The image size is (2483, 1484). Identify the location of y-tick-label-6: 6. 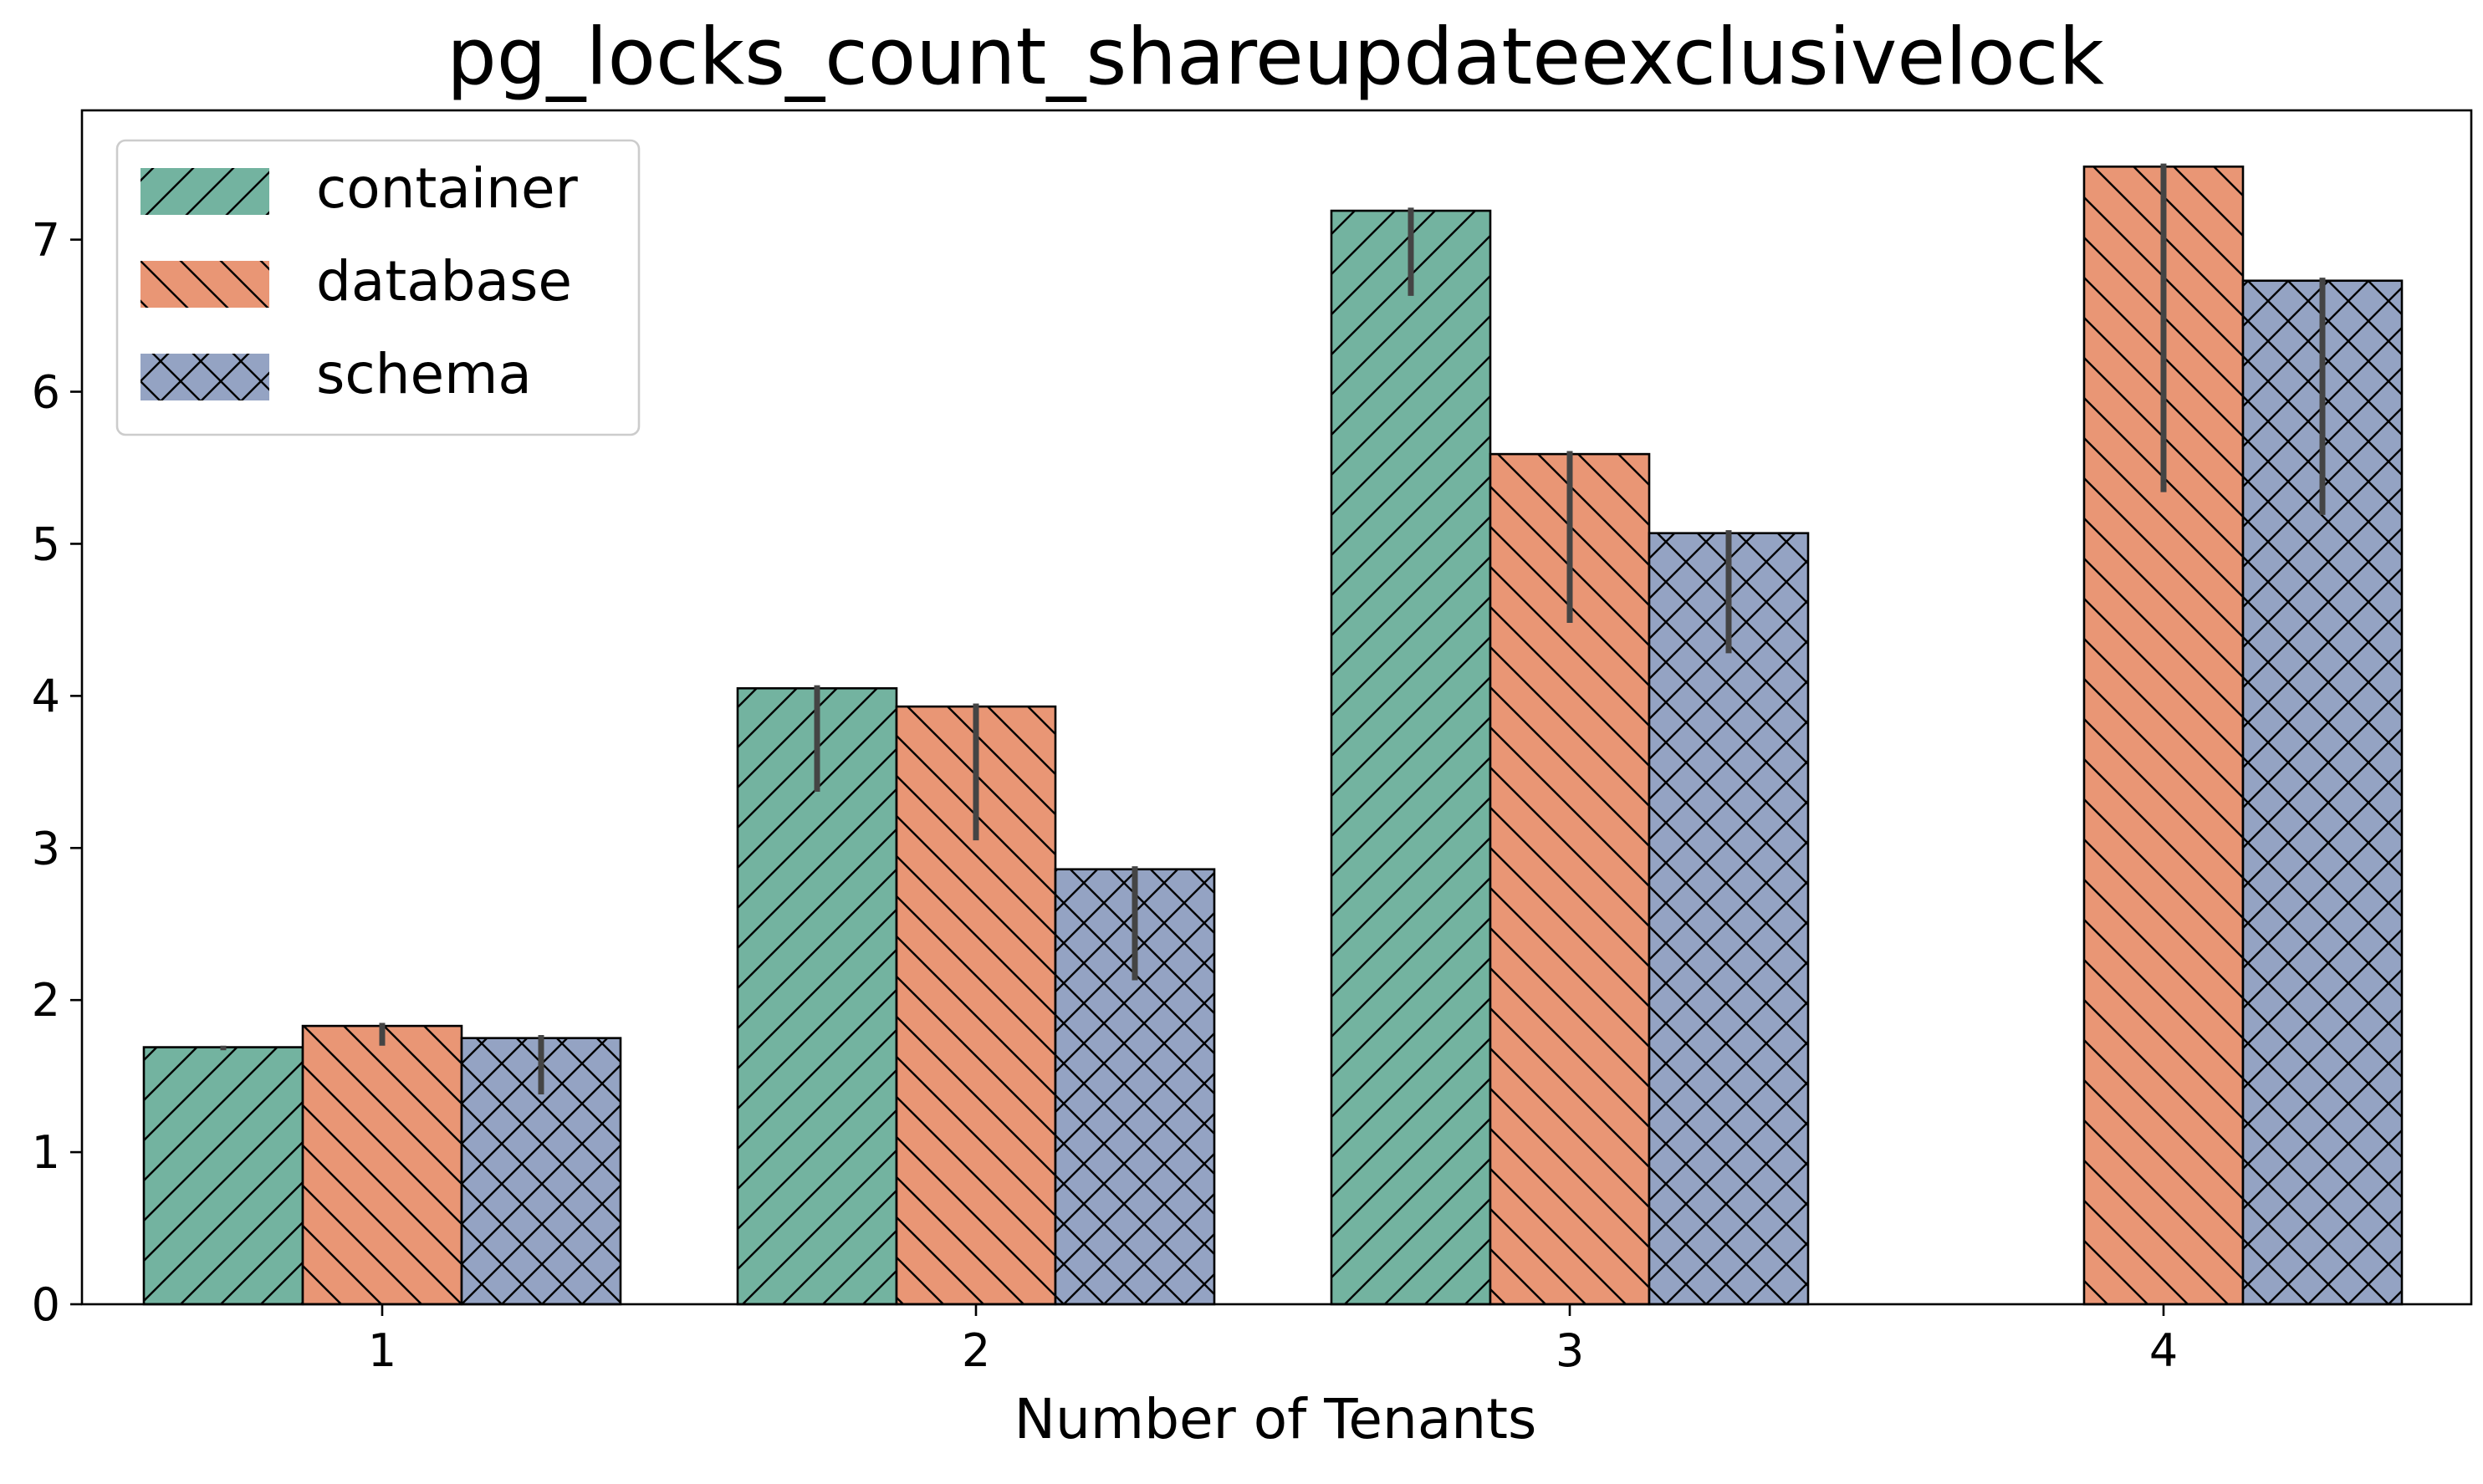
(46, 392).